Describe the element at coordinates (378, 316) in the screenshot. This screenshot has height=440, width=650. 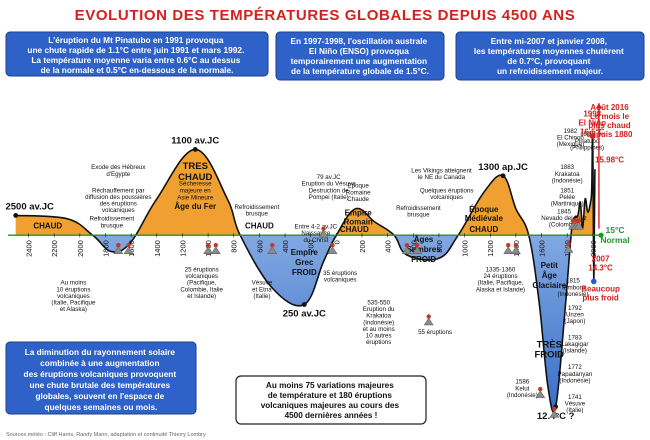
I see `annotation-line: Krakatoa` at that location.